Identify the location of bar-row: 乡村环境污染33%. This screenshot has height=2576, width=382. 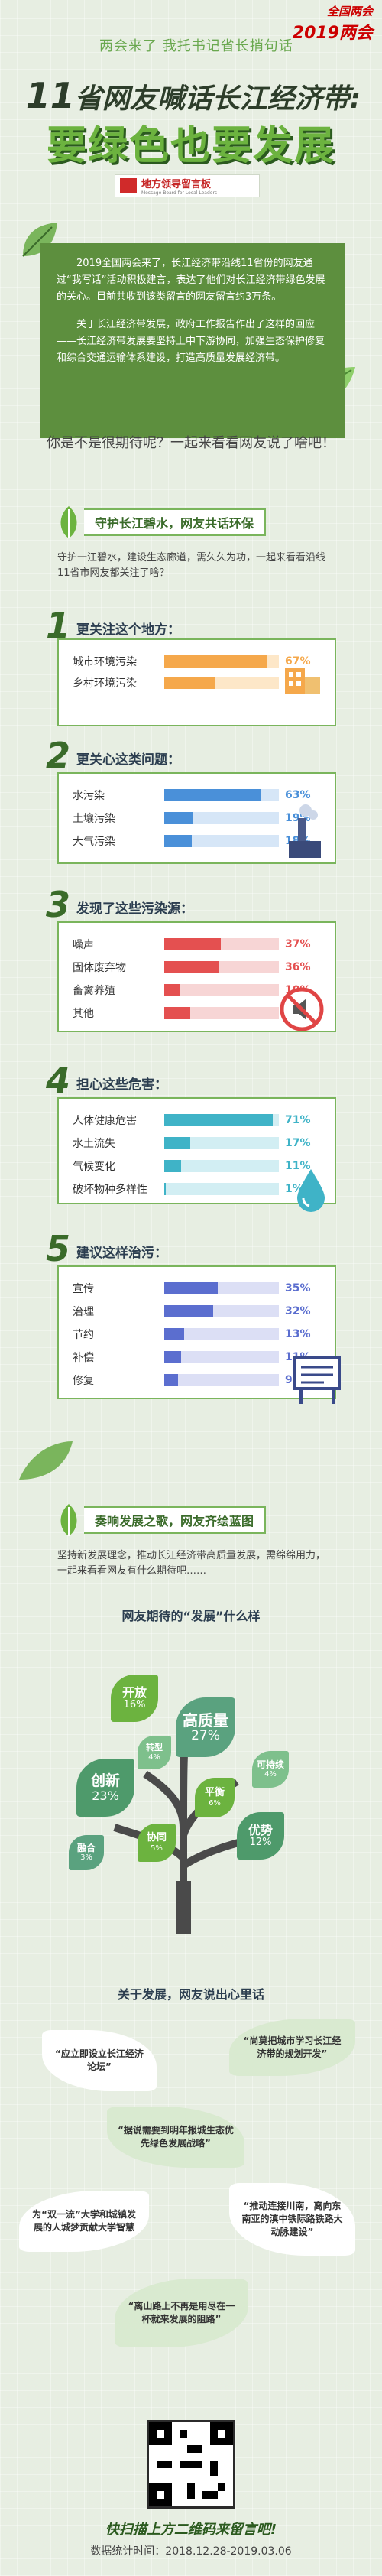
(194, 683).